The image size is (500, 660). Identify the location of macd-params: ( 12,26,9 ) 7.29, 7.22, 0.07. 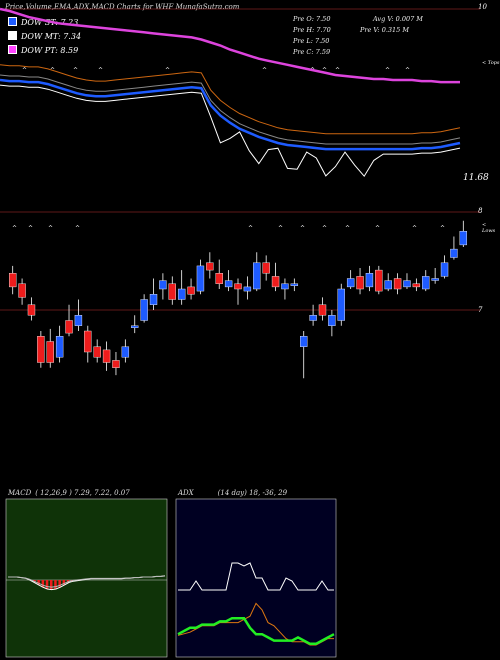
(82, 493).